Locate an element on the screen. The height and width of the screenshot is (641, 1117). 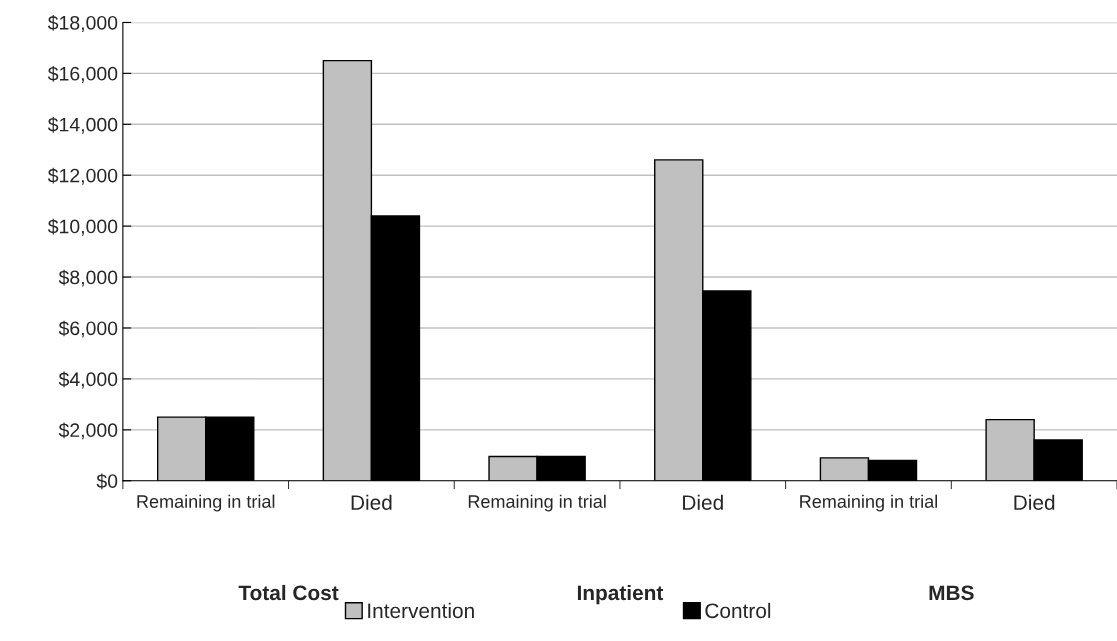
legend-label: Control is located at coordinates (738, 610).